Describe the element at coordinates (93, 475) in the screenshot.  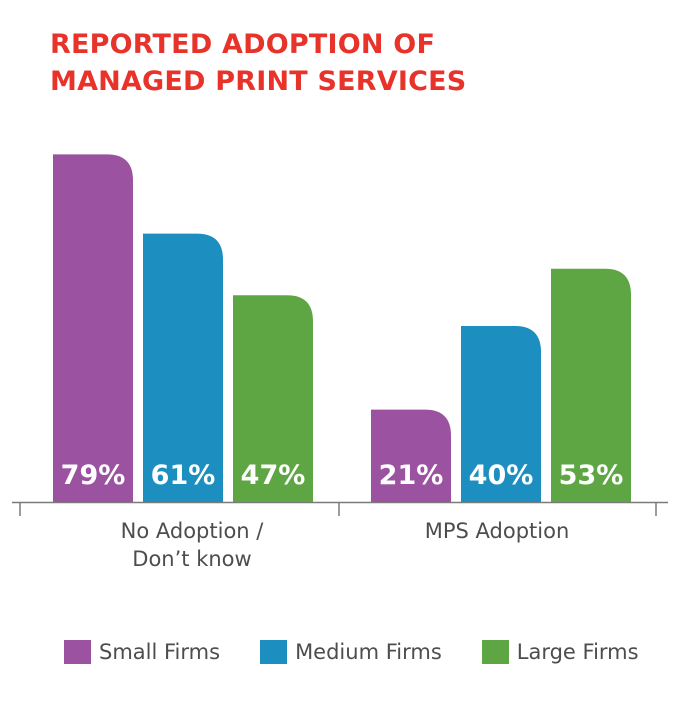
I see `bar-value-label: 79%` at that location.